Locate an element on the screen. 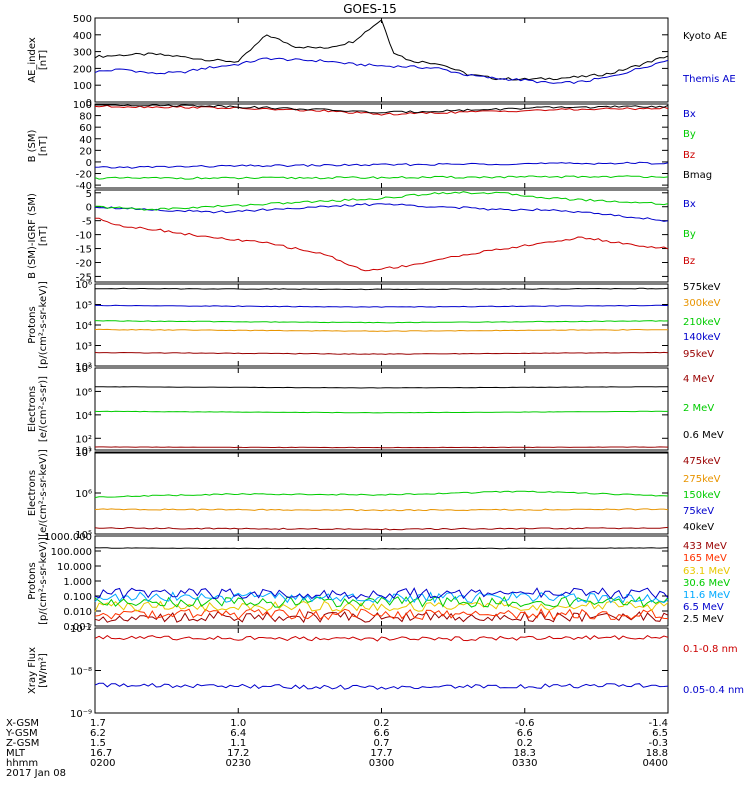  series-line-575kev is located at coordinates (382, 289).